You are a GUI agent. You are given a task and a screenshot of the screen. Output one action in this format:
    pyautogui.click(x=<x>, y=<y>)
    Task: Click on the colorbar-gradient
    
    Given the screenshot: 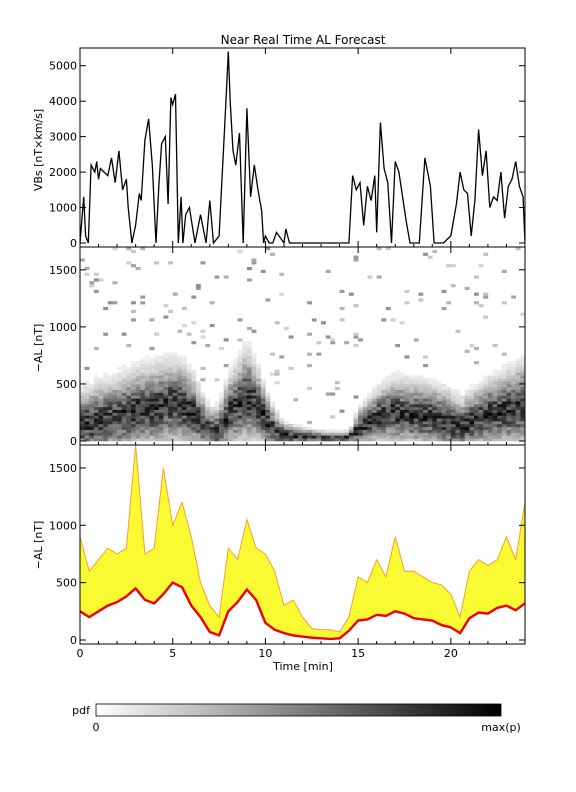 What is the action you would take?
    pyautogui.click(x=298, y=710)
    